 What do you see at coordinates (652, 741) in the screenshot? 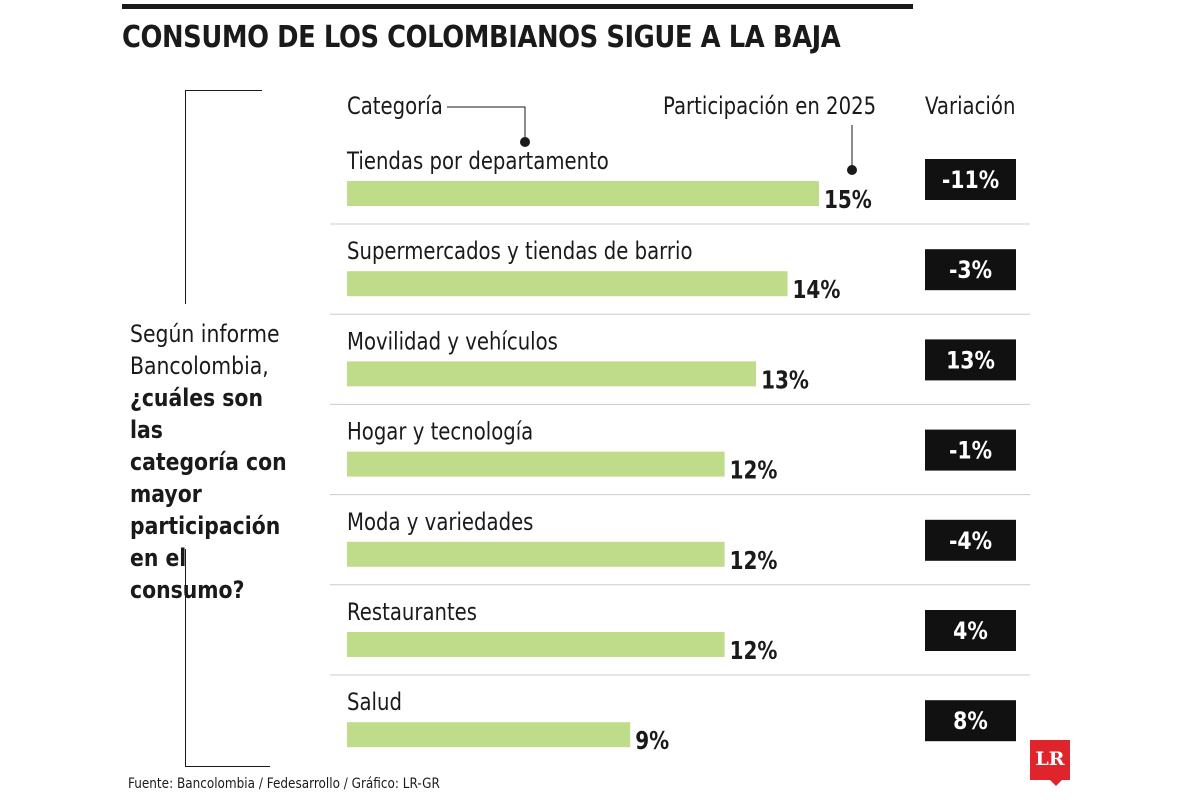
I see `value-label: 9%` at bounding box center [652, 741].